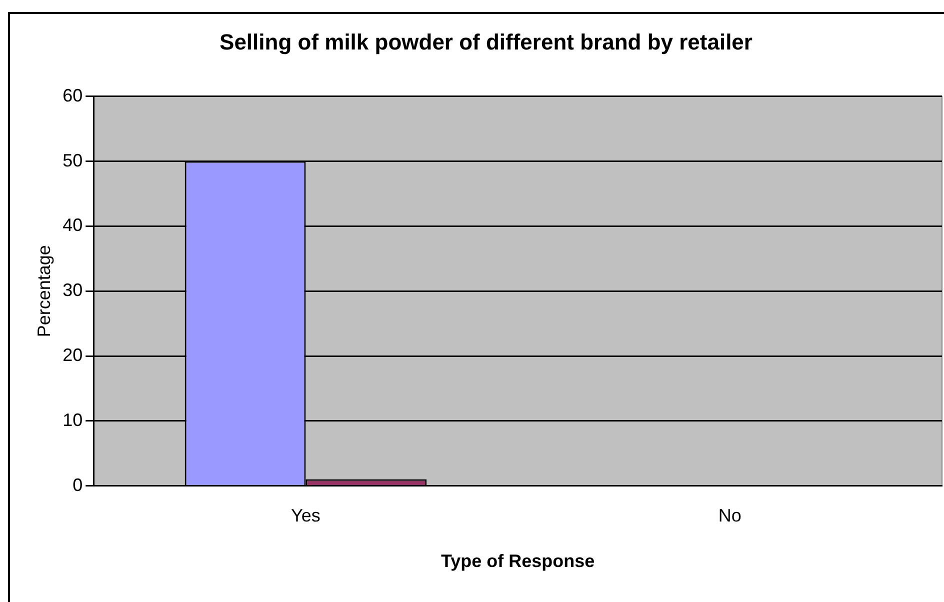 The width and height of the screenshot is (944, 602). Describe the element at coordinates (730, 516) in the screenshot. I see `x-tick-label: No` at that location.